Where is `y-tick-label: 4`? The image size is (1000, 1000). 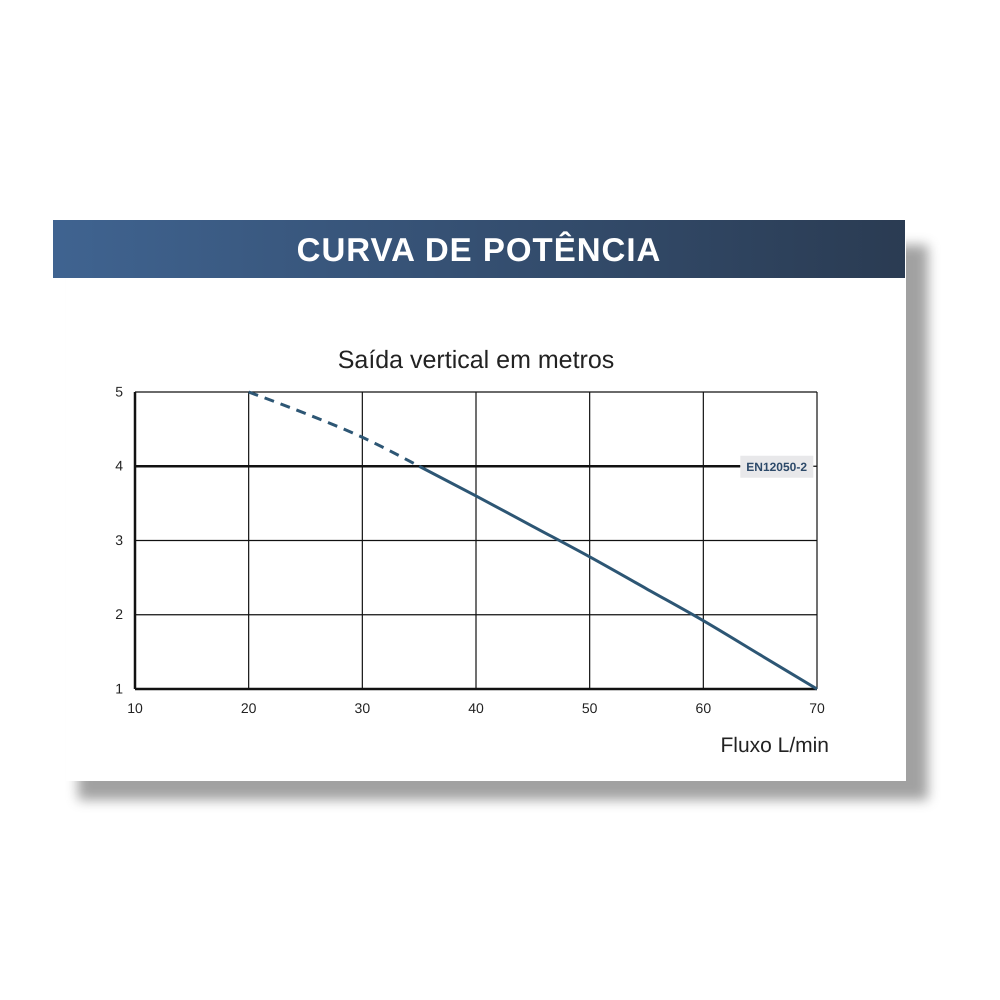 y-tick-label: 4 is located at coordinates (119, 466).